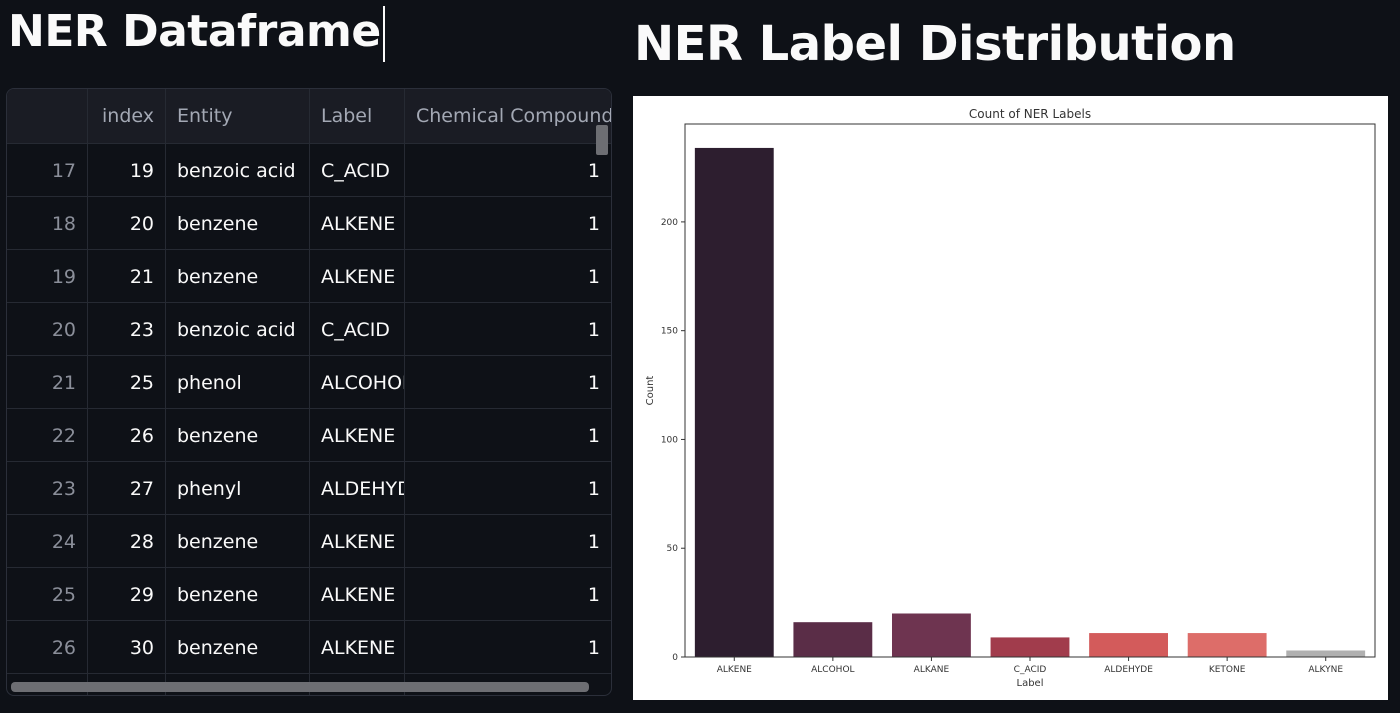  Describe the element at coordinates (1227, 670) in the screenshot. I see `x-tick-label: KETONE` at that location.